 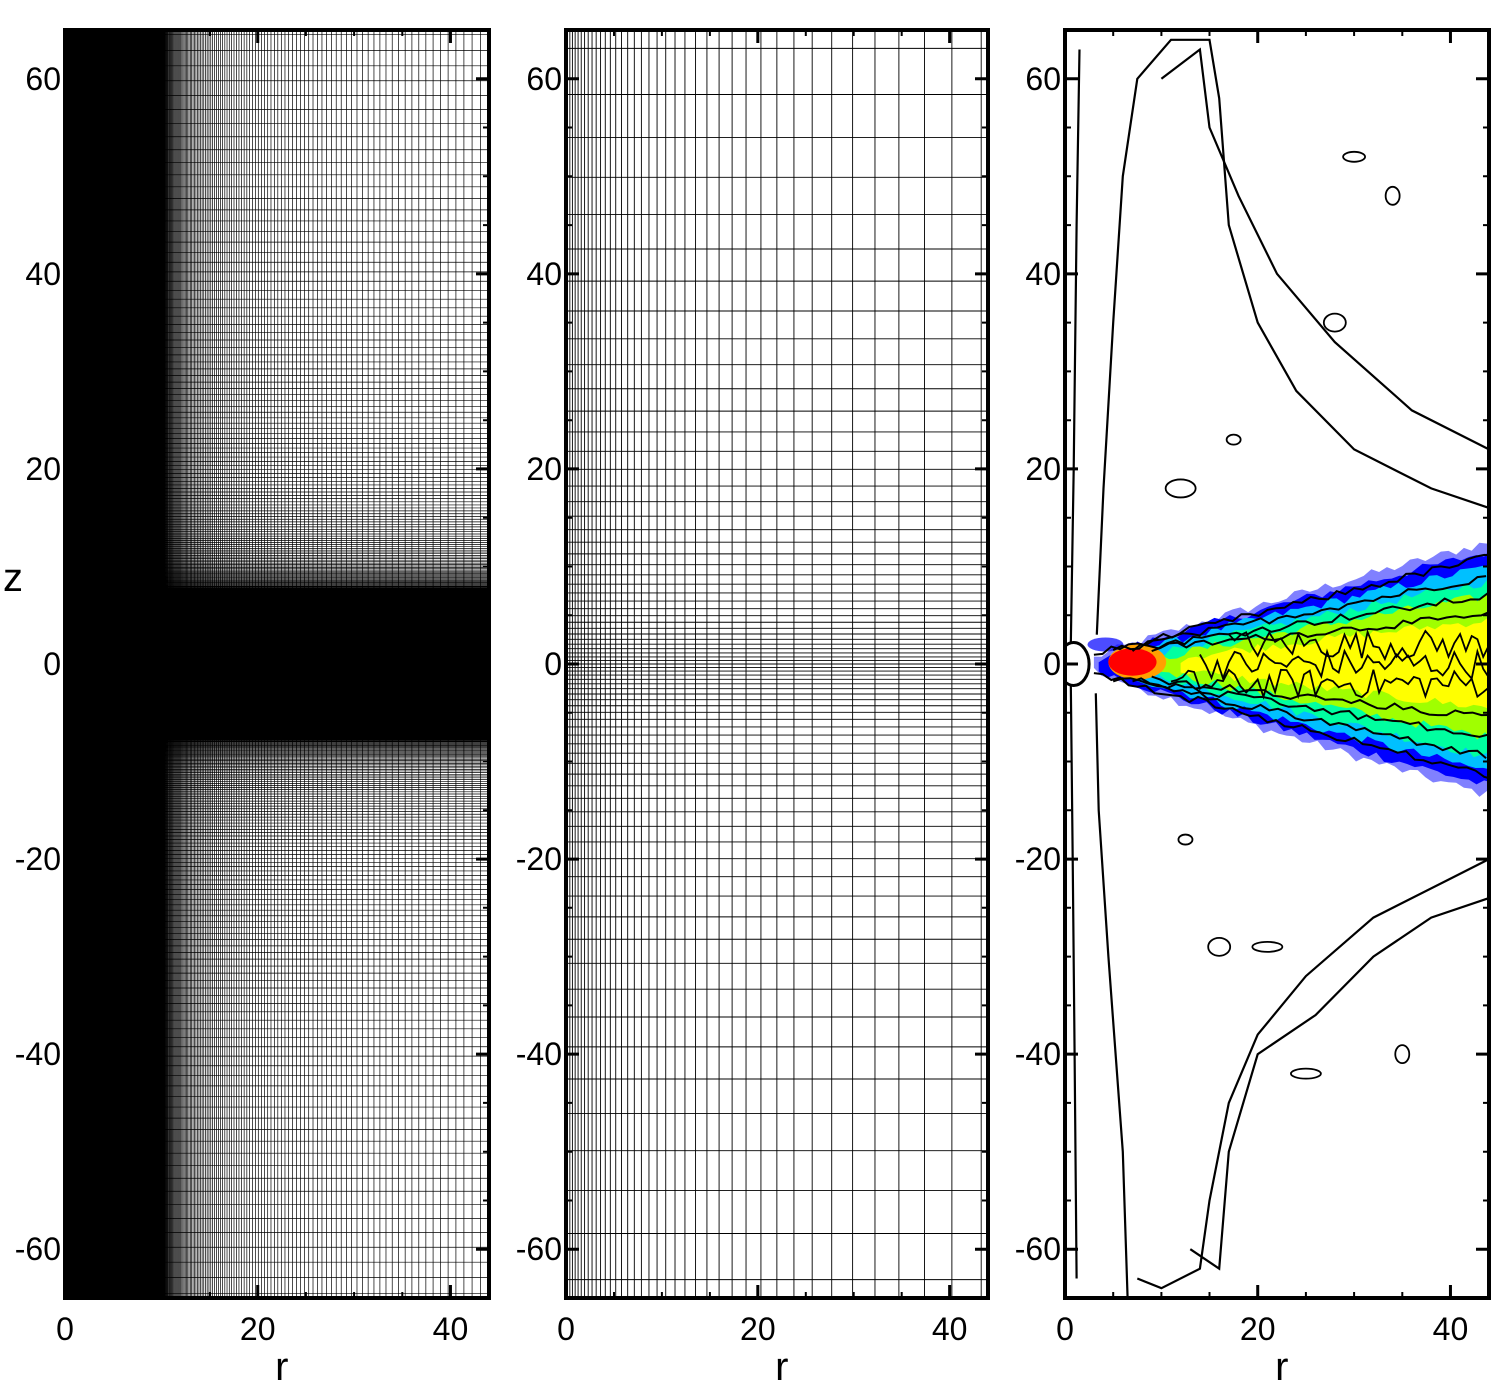 I want to click on y-axis-title: z, so click(x=13, y=578).